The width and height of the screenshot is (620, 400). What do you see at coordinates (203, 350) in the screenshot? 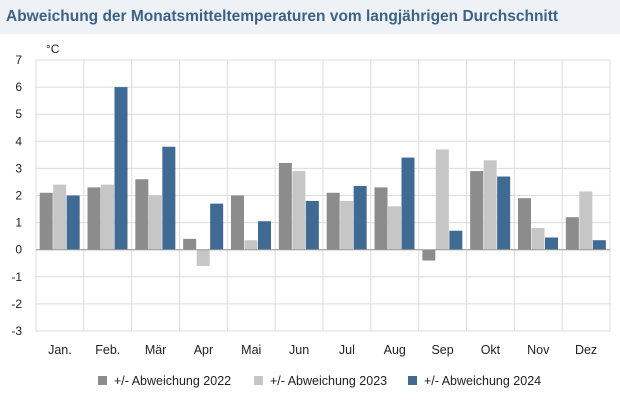
I see `x-tick-label: Apr` at bounding box center [203, 350].